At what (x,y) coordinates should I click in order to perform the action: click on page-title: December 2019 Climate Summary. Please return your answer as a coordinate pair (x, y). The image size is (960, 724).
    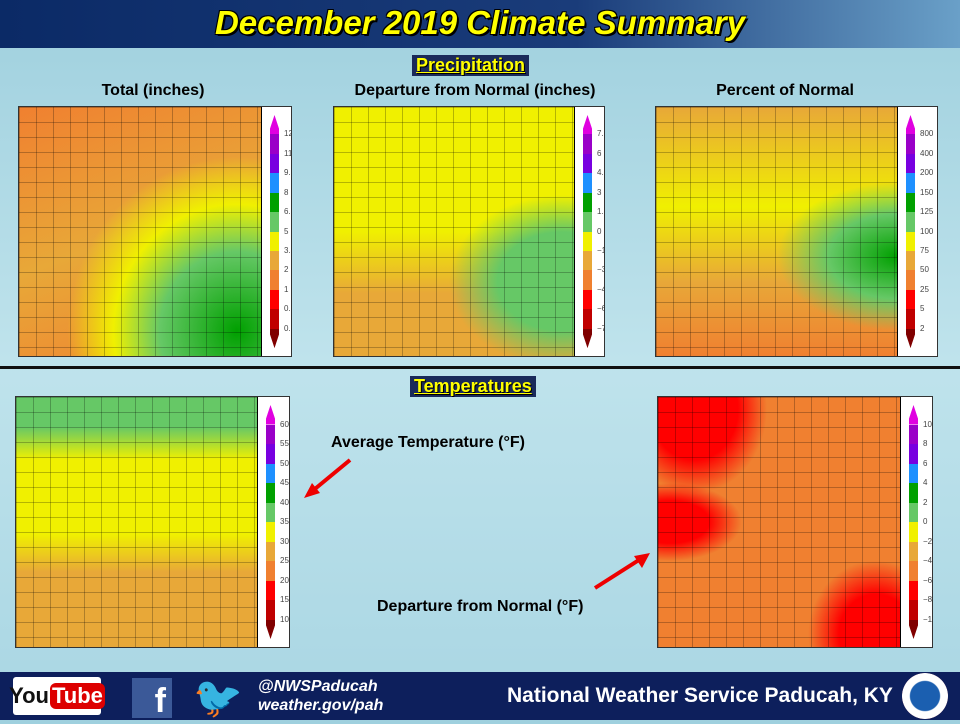
    Looking at the image, I should click on (480, 22).